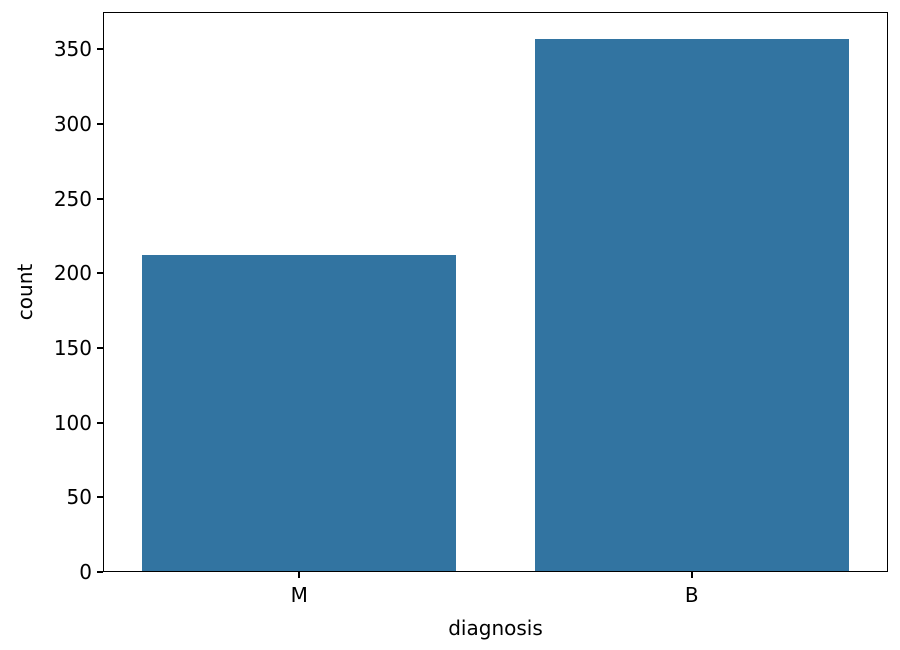 This screenshot has height=650, width=900. Describe the element at coordinates (299, 595) in the screenshot. I see `x-tick-label-M: M` at that location.